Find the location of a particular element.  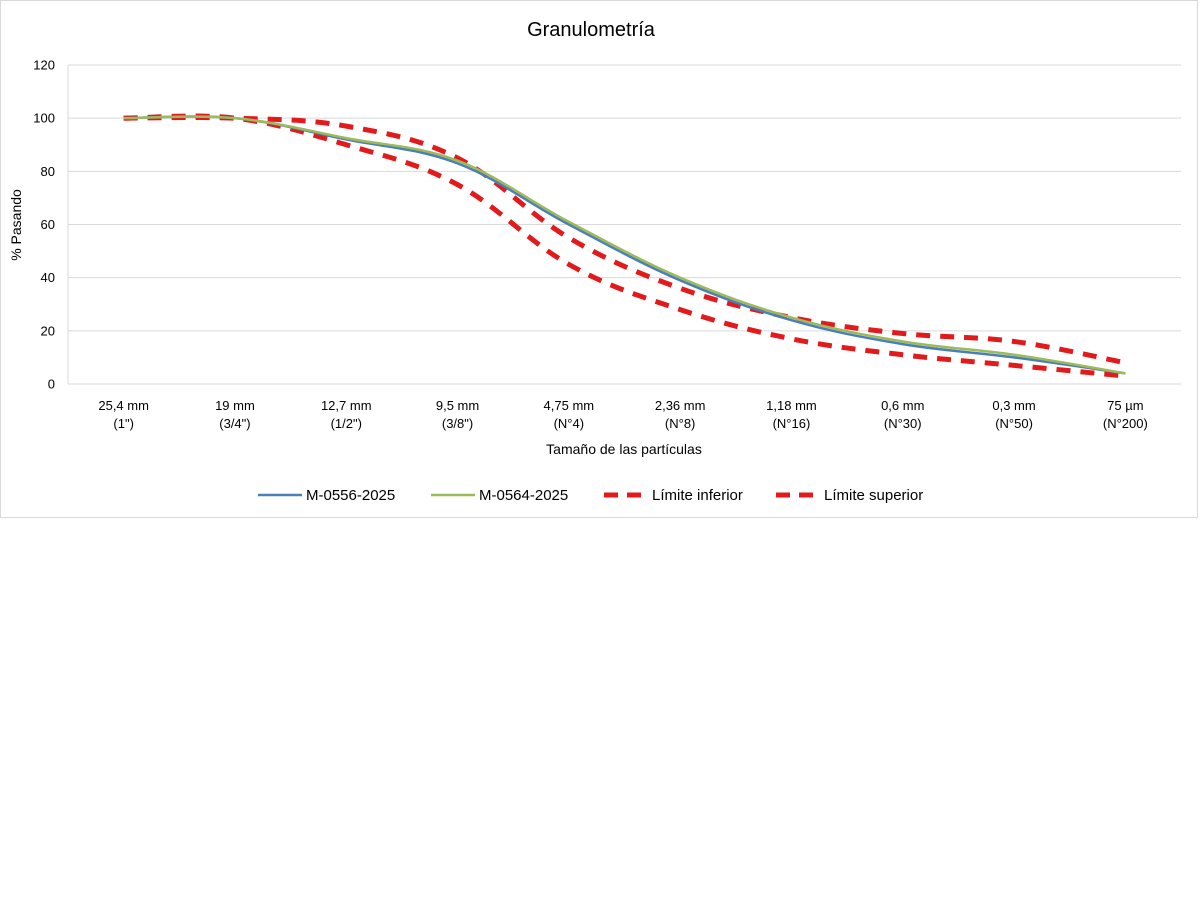

x-tick-sublabel: (N°30) is located at coordinates (903, 423).